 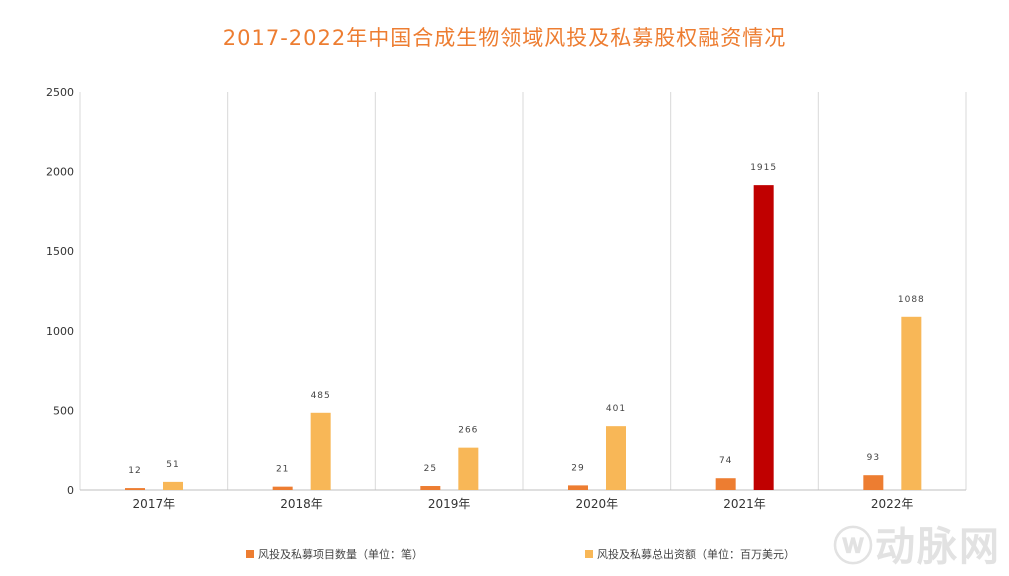 I want to click on data-label: 1915, so click(x=763, y=168).